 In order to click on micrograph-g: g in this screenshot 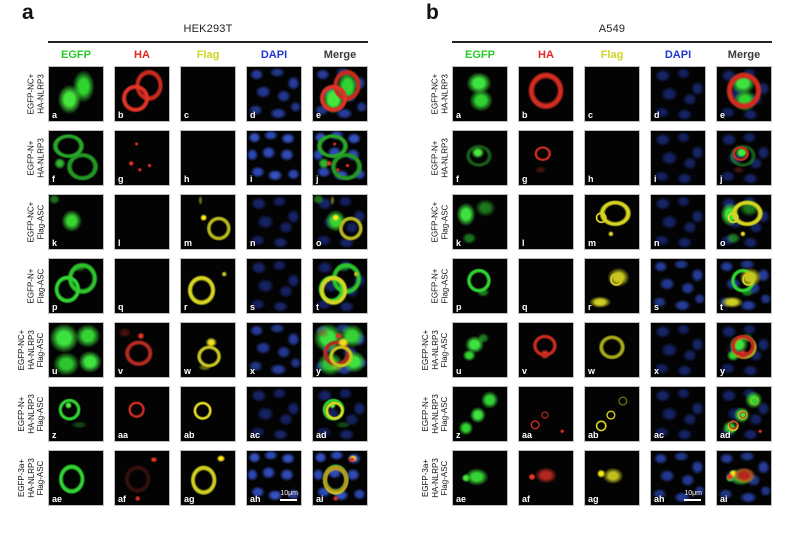, I will do `click(546, 158)`.